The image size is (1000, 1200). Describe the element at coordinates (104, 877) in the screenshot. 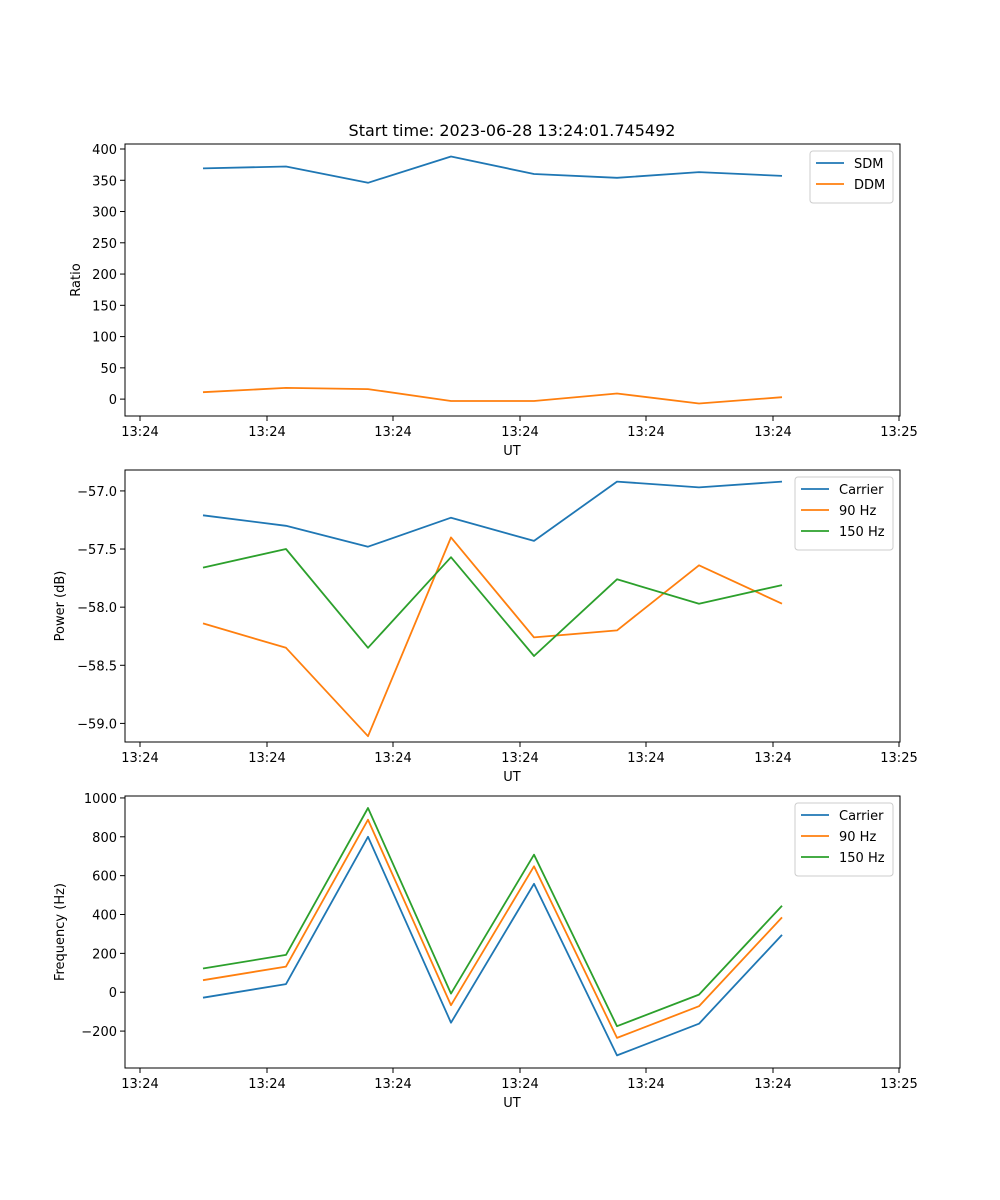

I see `y-tick-label: 600` at that location.